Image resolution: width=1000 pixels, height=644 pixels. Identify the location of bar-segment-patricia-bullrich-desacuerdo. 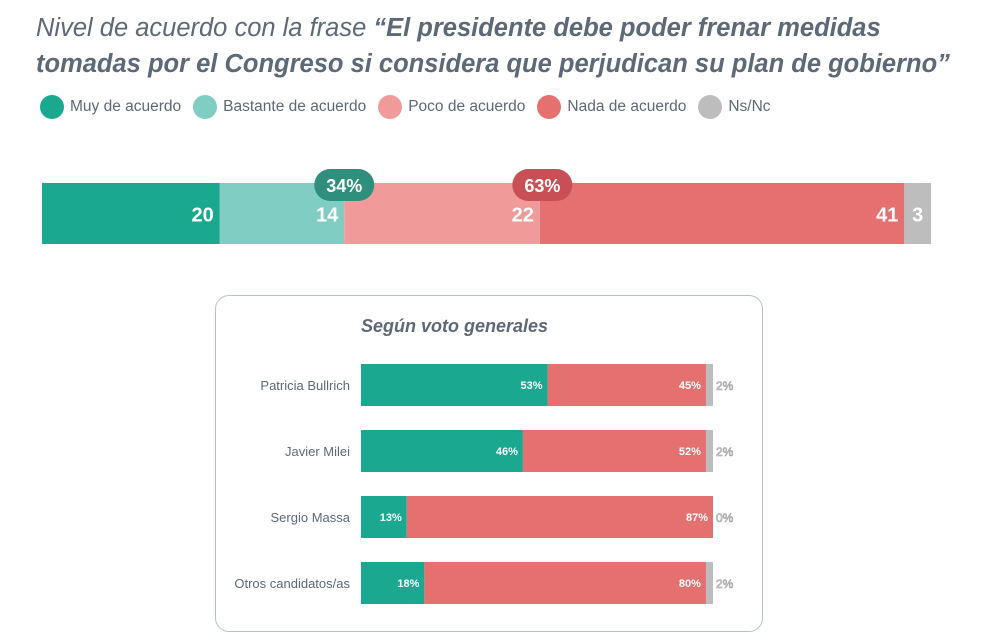
(626, 385).